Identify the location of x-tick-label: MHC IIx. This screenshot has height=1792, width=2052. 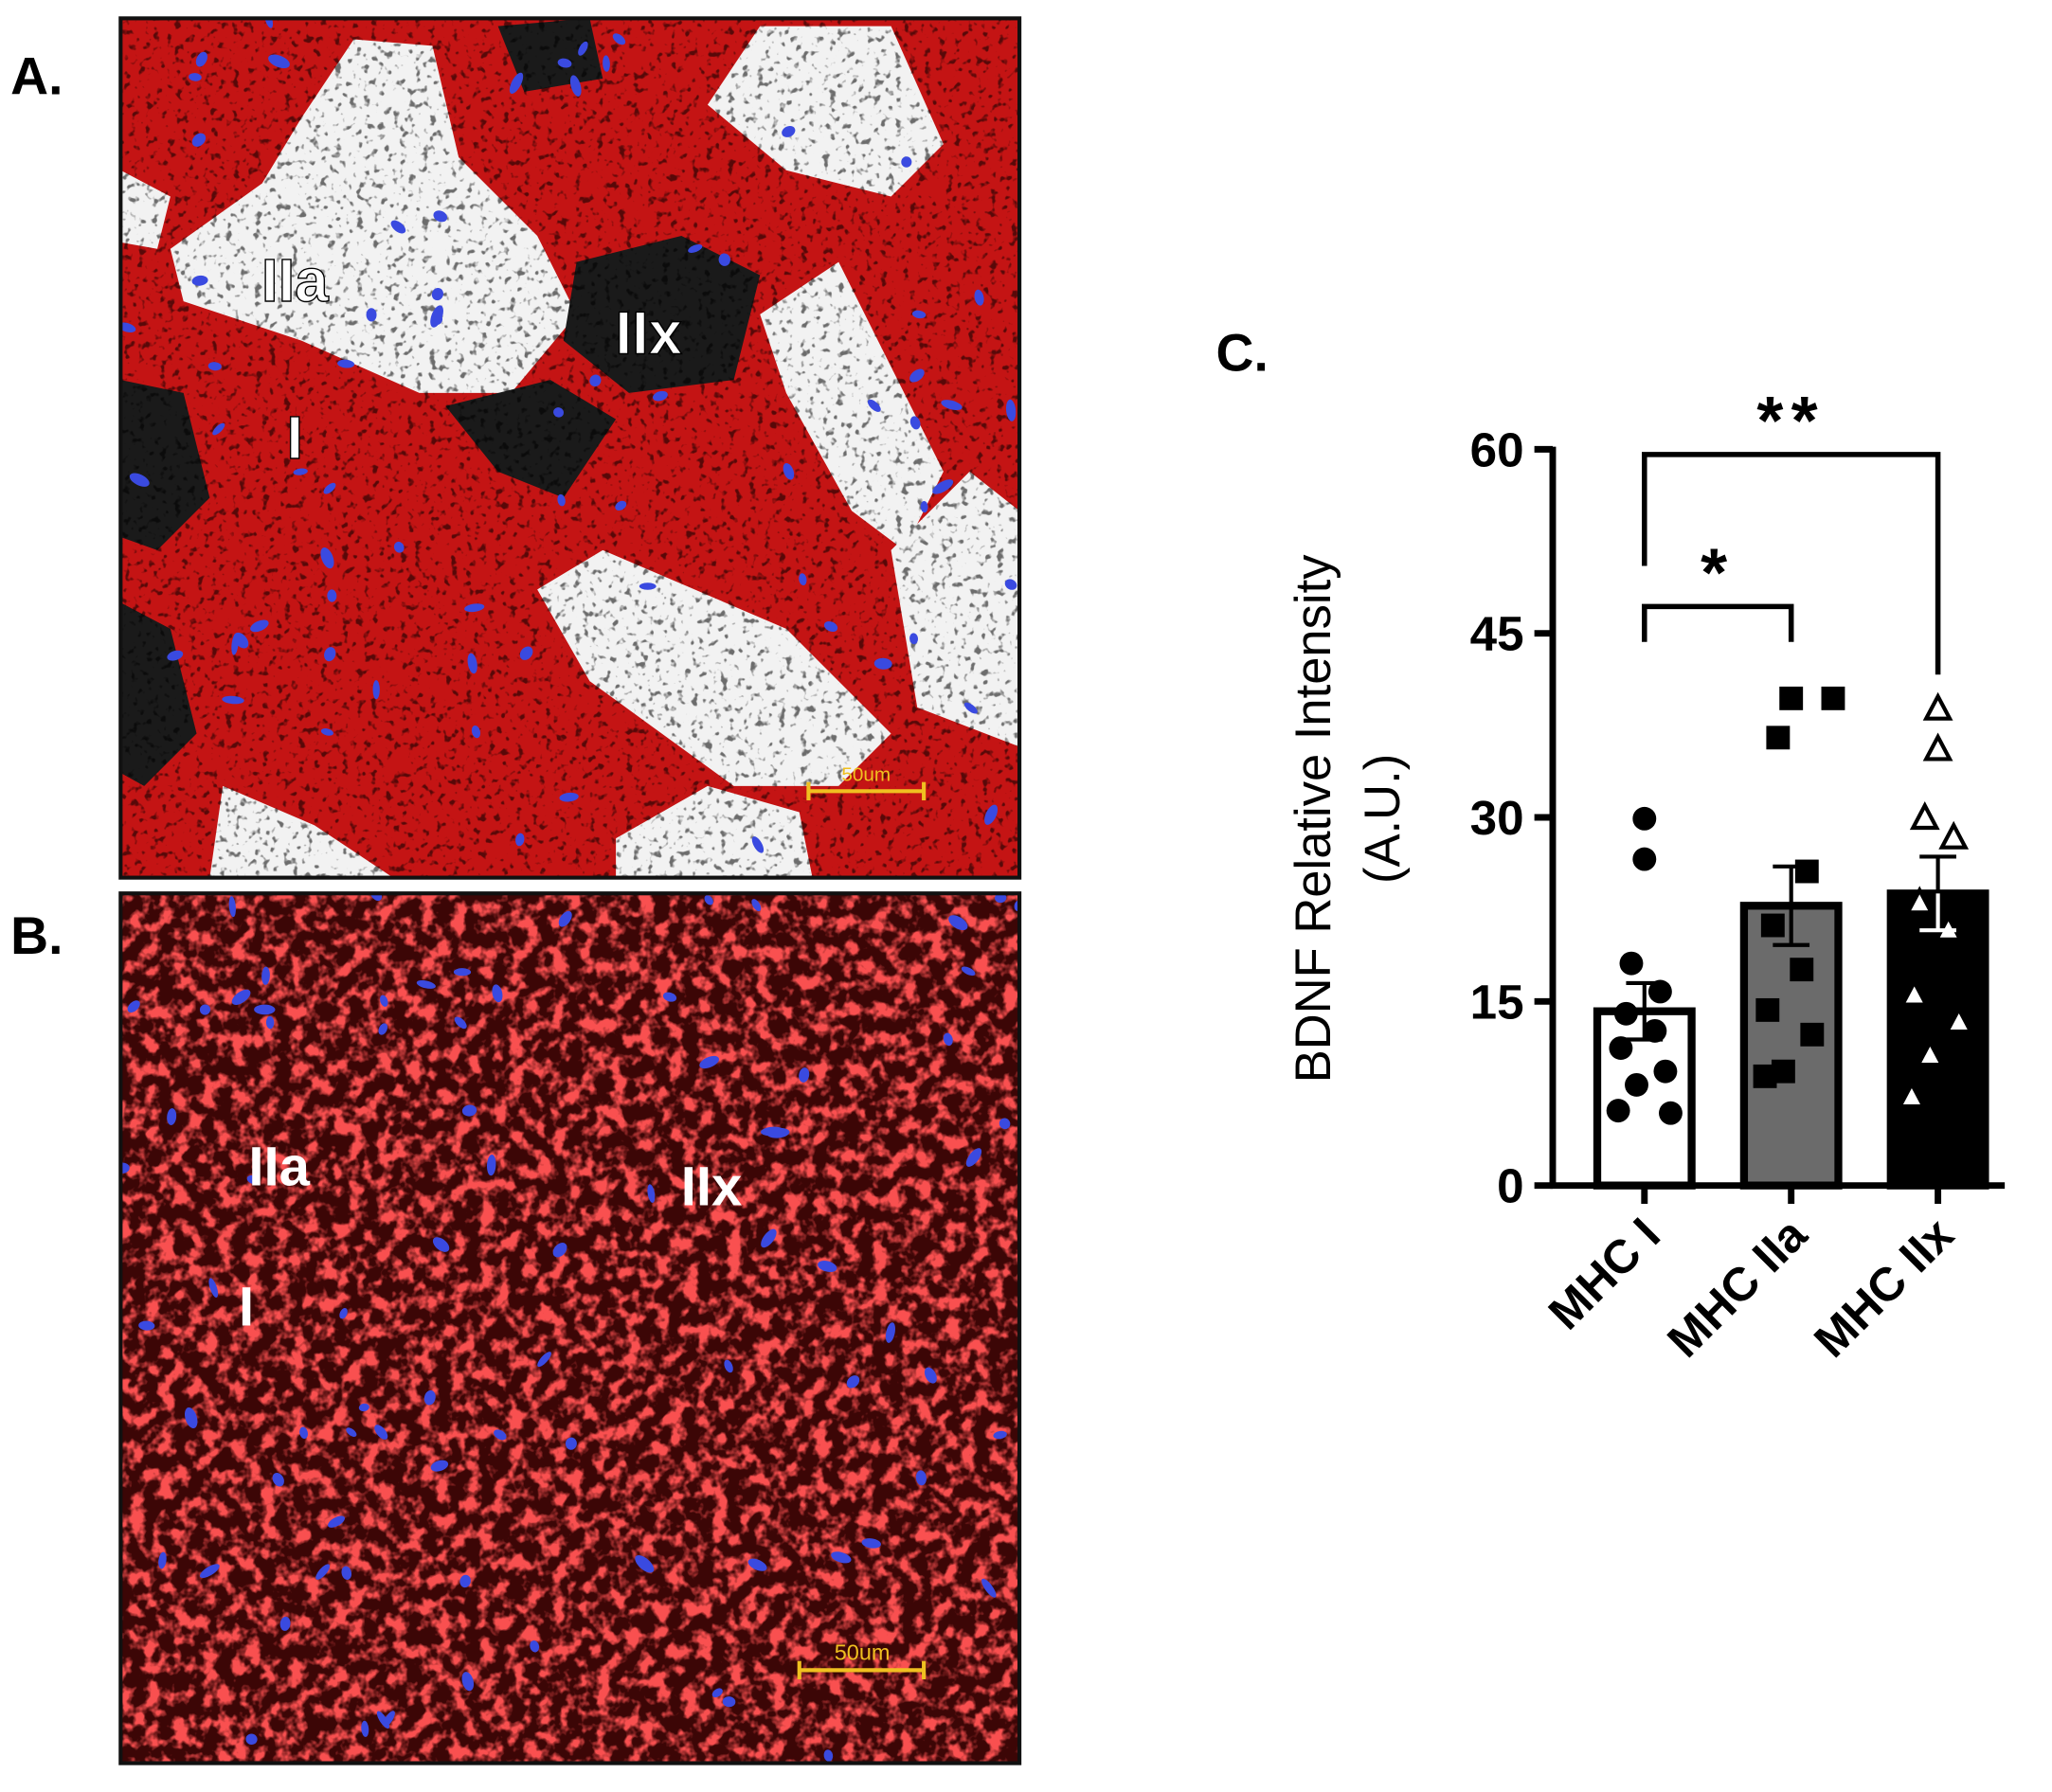
(1884, 1288).